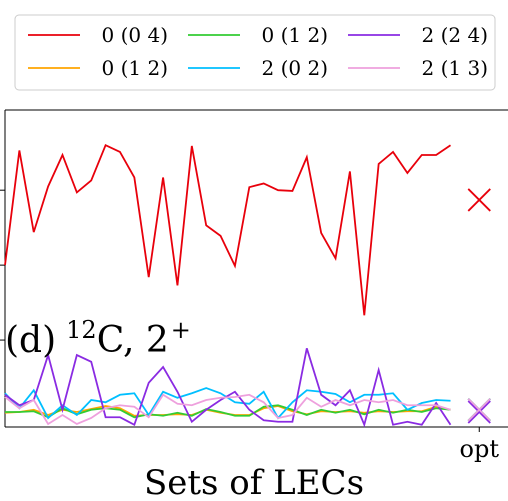 Image resolution: width=508 pixels, height=501 pixels. I want to click on annotation-superscript: 12, so click(81, 330).